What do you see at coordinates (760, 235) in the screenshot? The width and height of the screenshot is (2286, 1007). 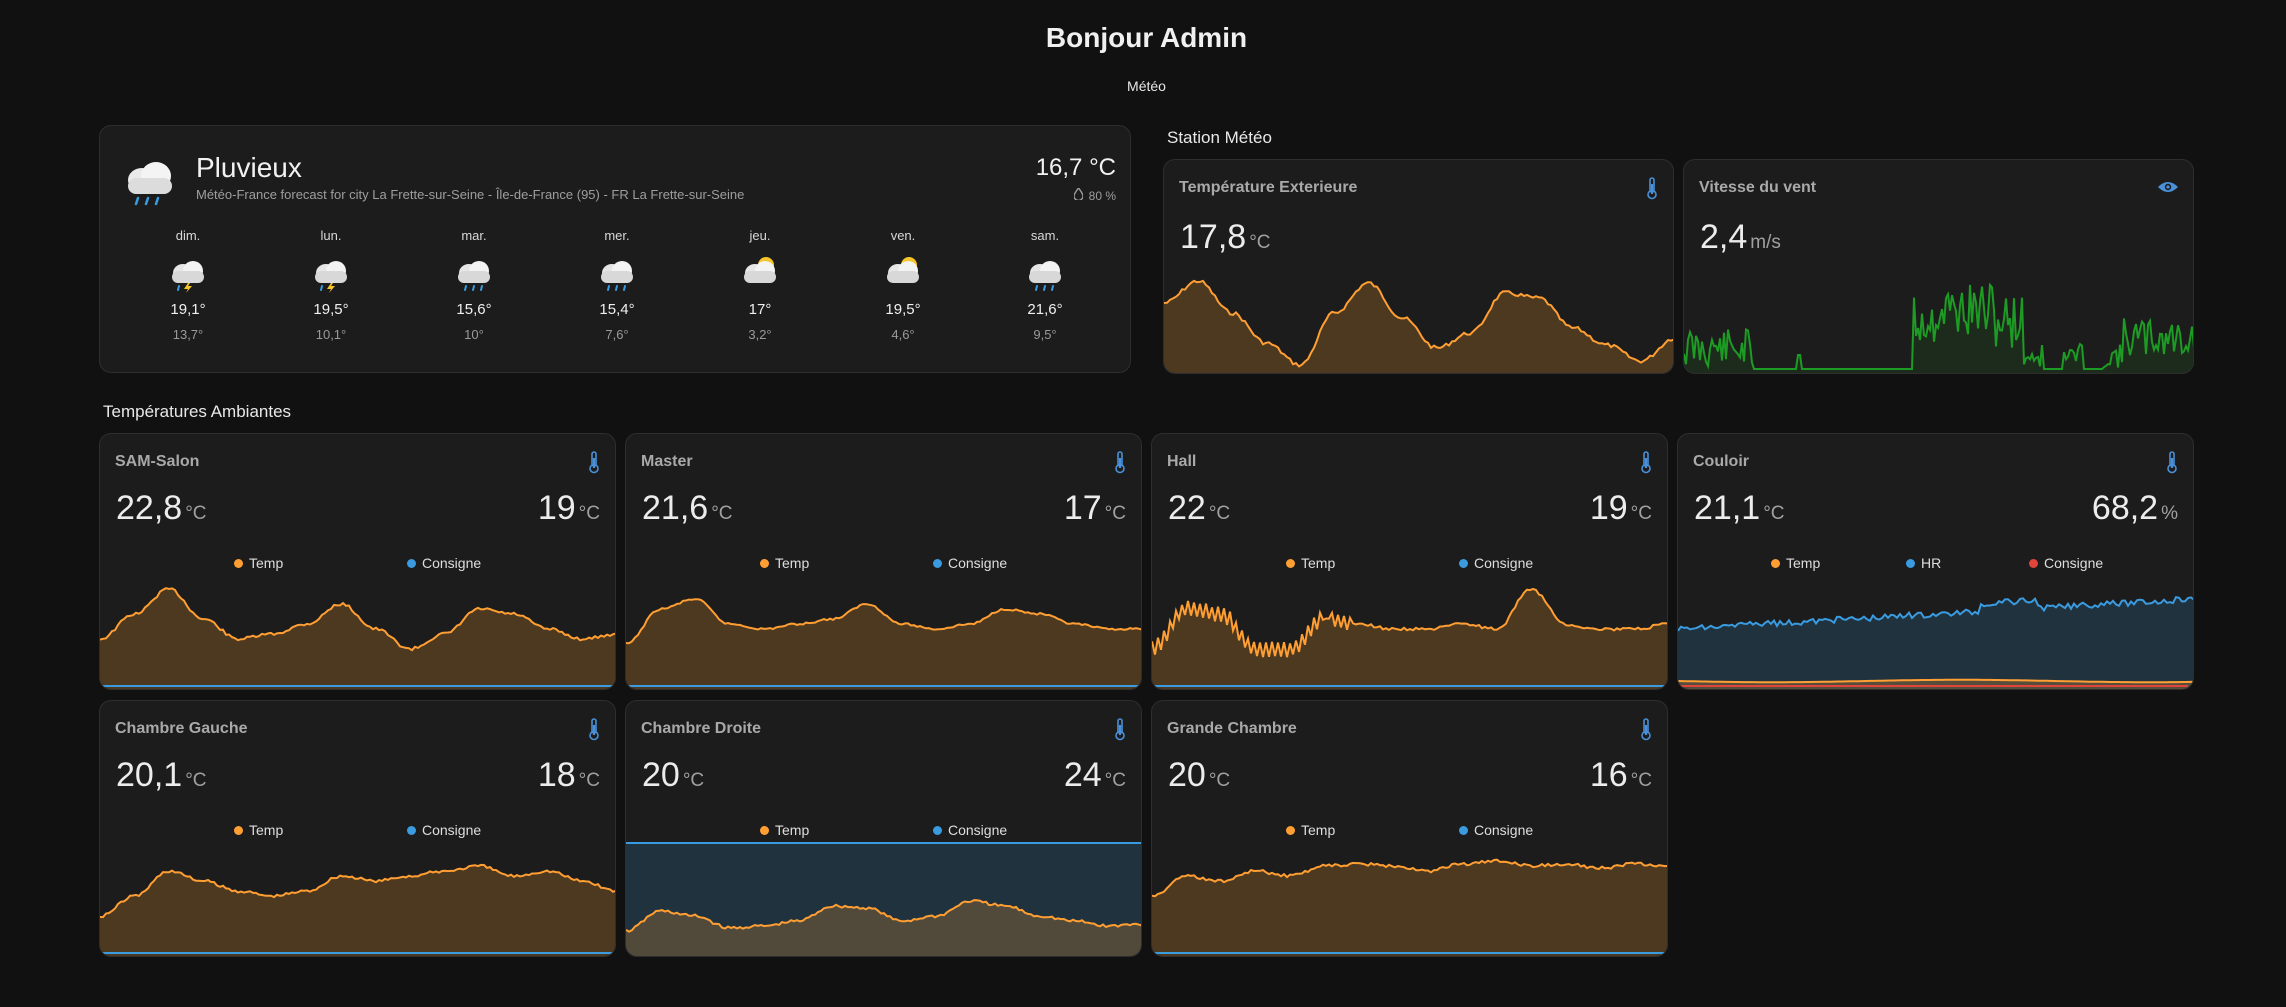 I see `forecast-day-label: jeu.` at bounding box center [760, 235].